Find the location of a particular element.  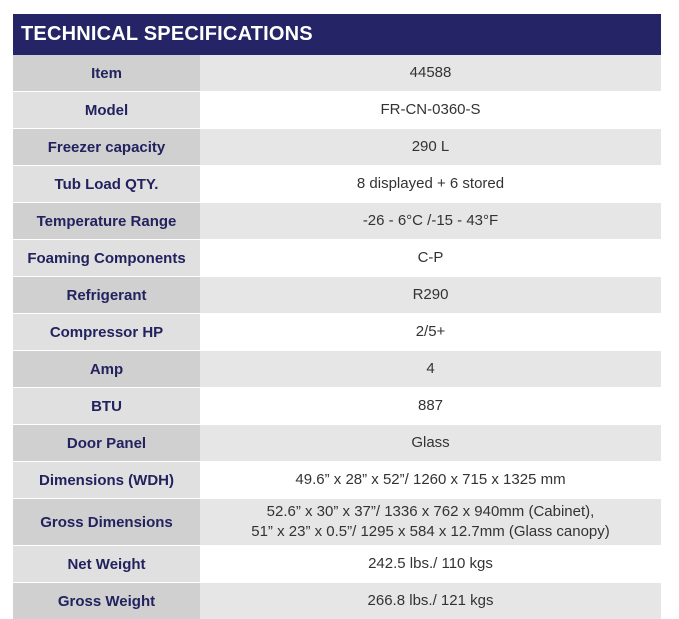

spec-value: R290 is located at coordinates (430, 295).